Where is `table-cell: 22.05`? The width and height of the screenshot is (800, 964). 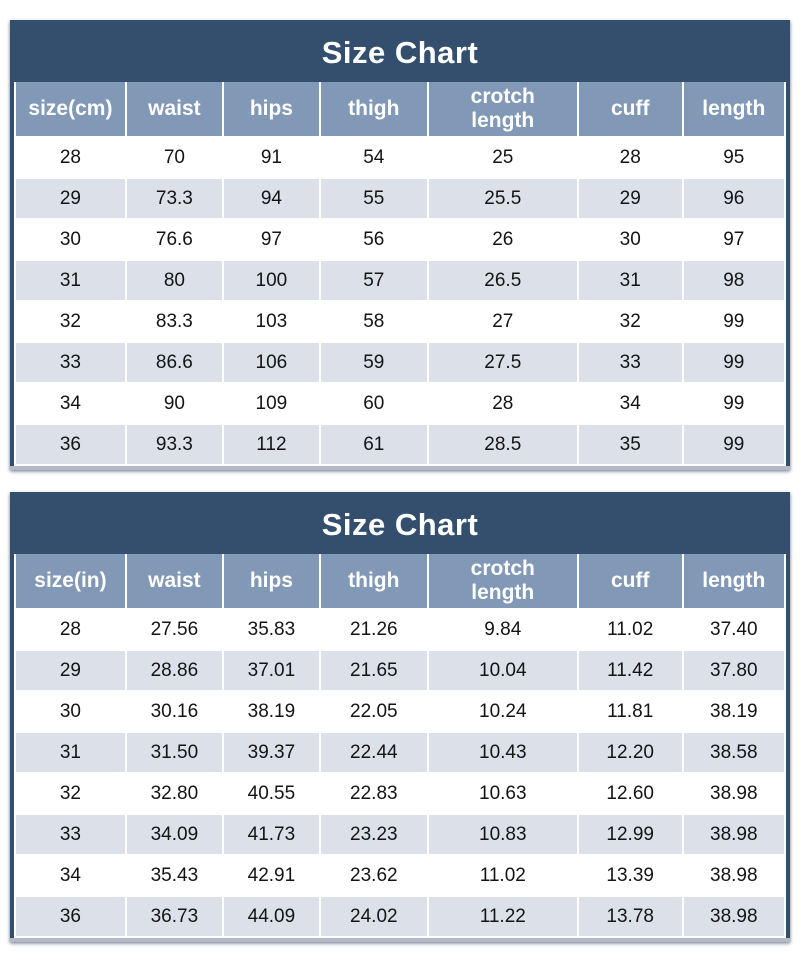
table-cell: 22.05 is located at coordinates (373, 711).